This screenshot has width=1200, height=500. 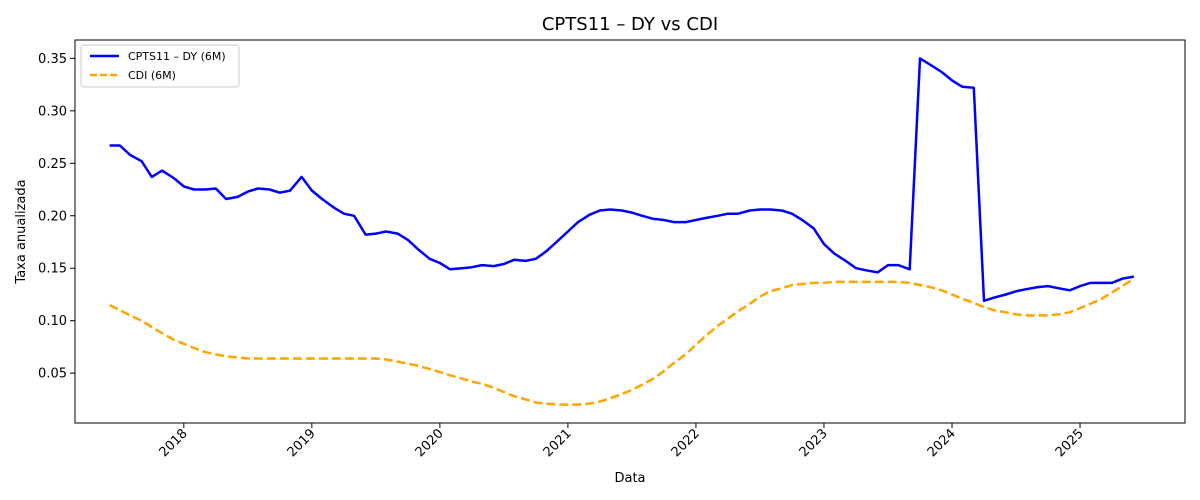 I want to click on x-tick-label: 2022, so click(x=686, y=443).